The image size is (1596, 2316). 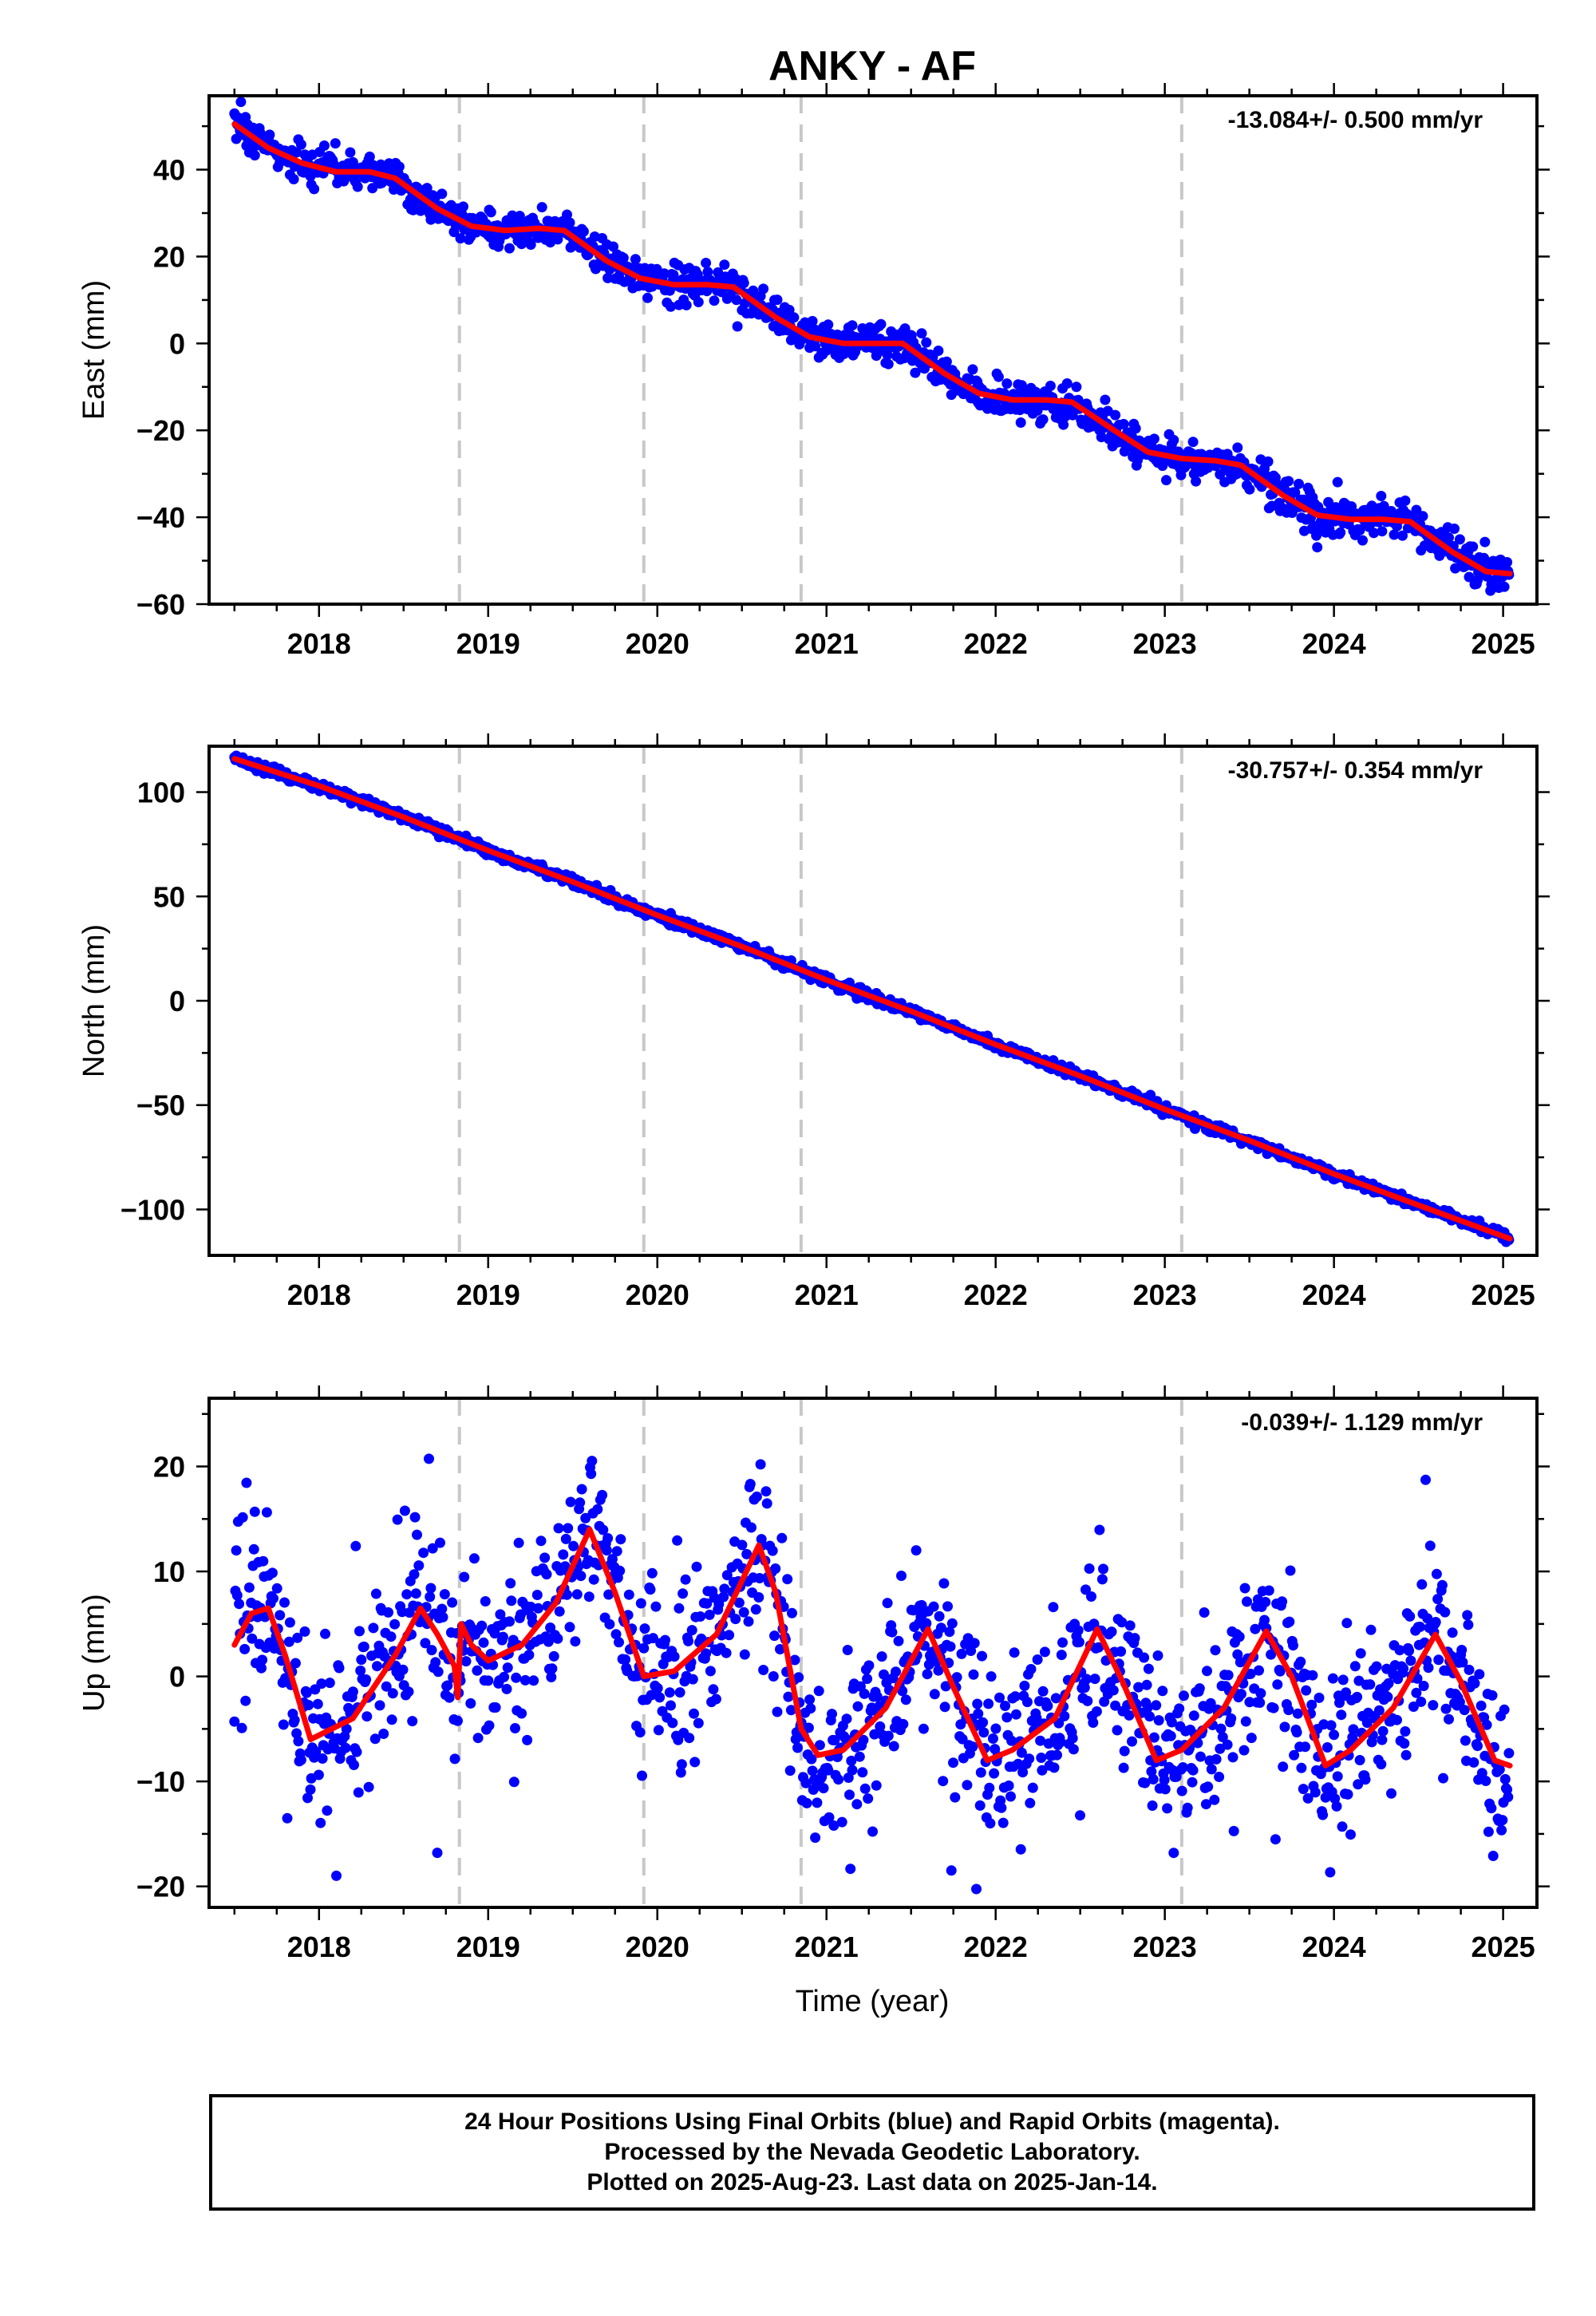 What do you see at coordinates (488, 1295) in the screenshot?
I see `x-tick-label: 2019` at bounding box center [488, 1295].